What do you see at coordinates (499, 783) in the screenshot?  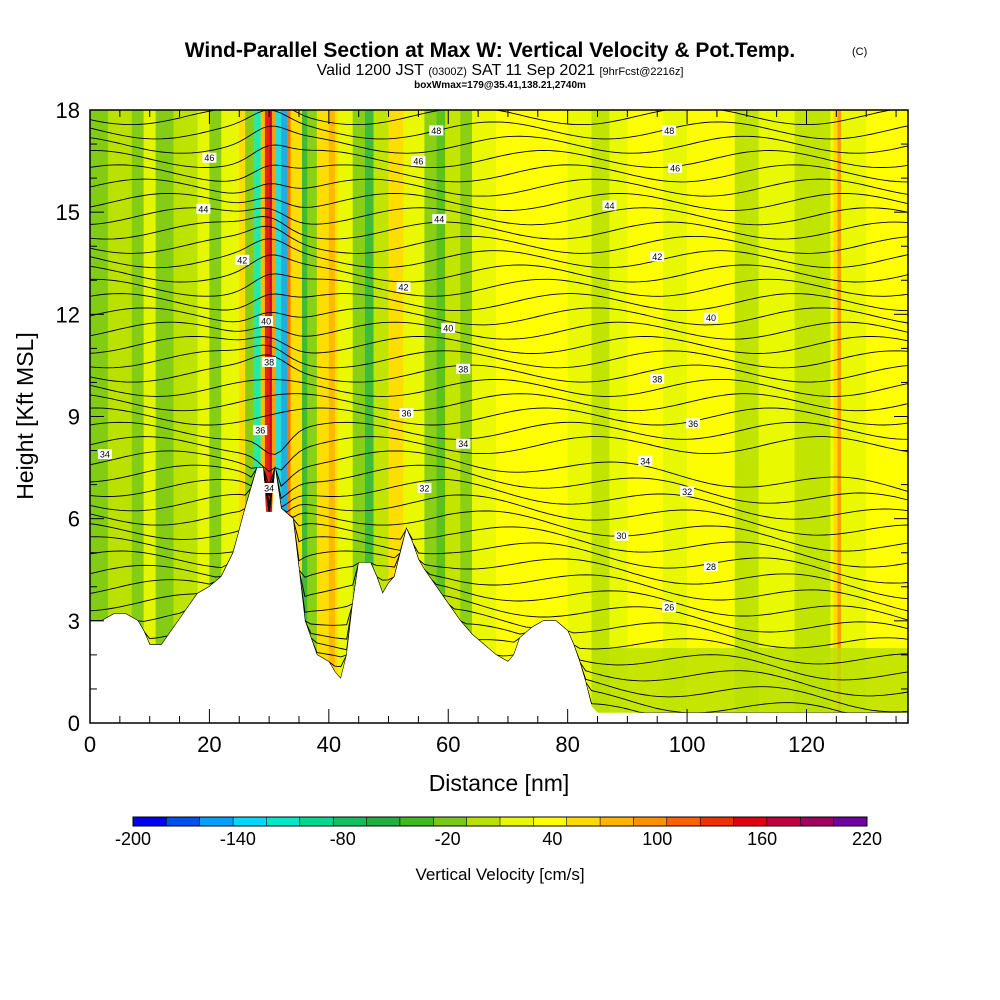 I see `x-axis-title: Distance [nm]` at bounding box center [499, 783].